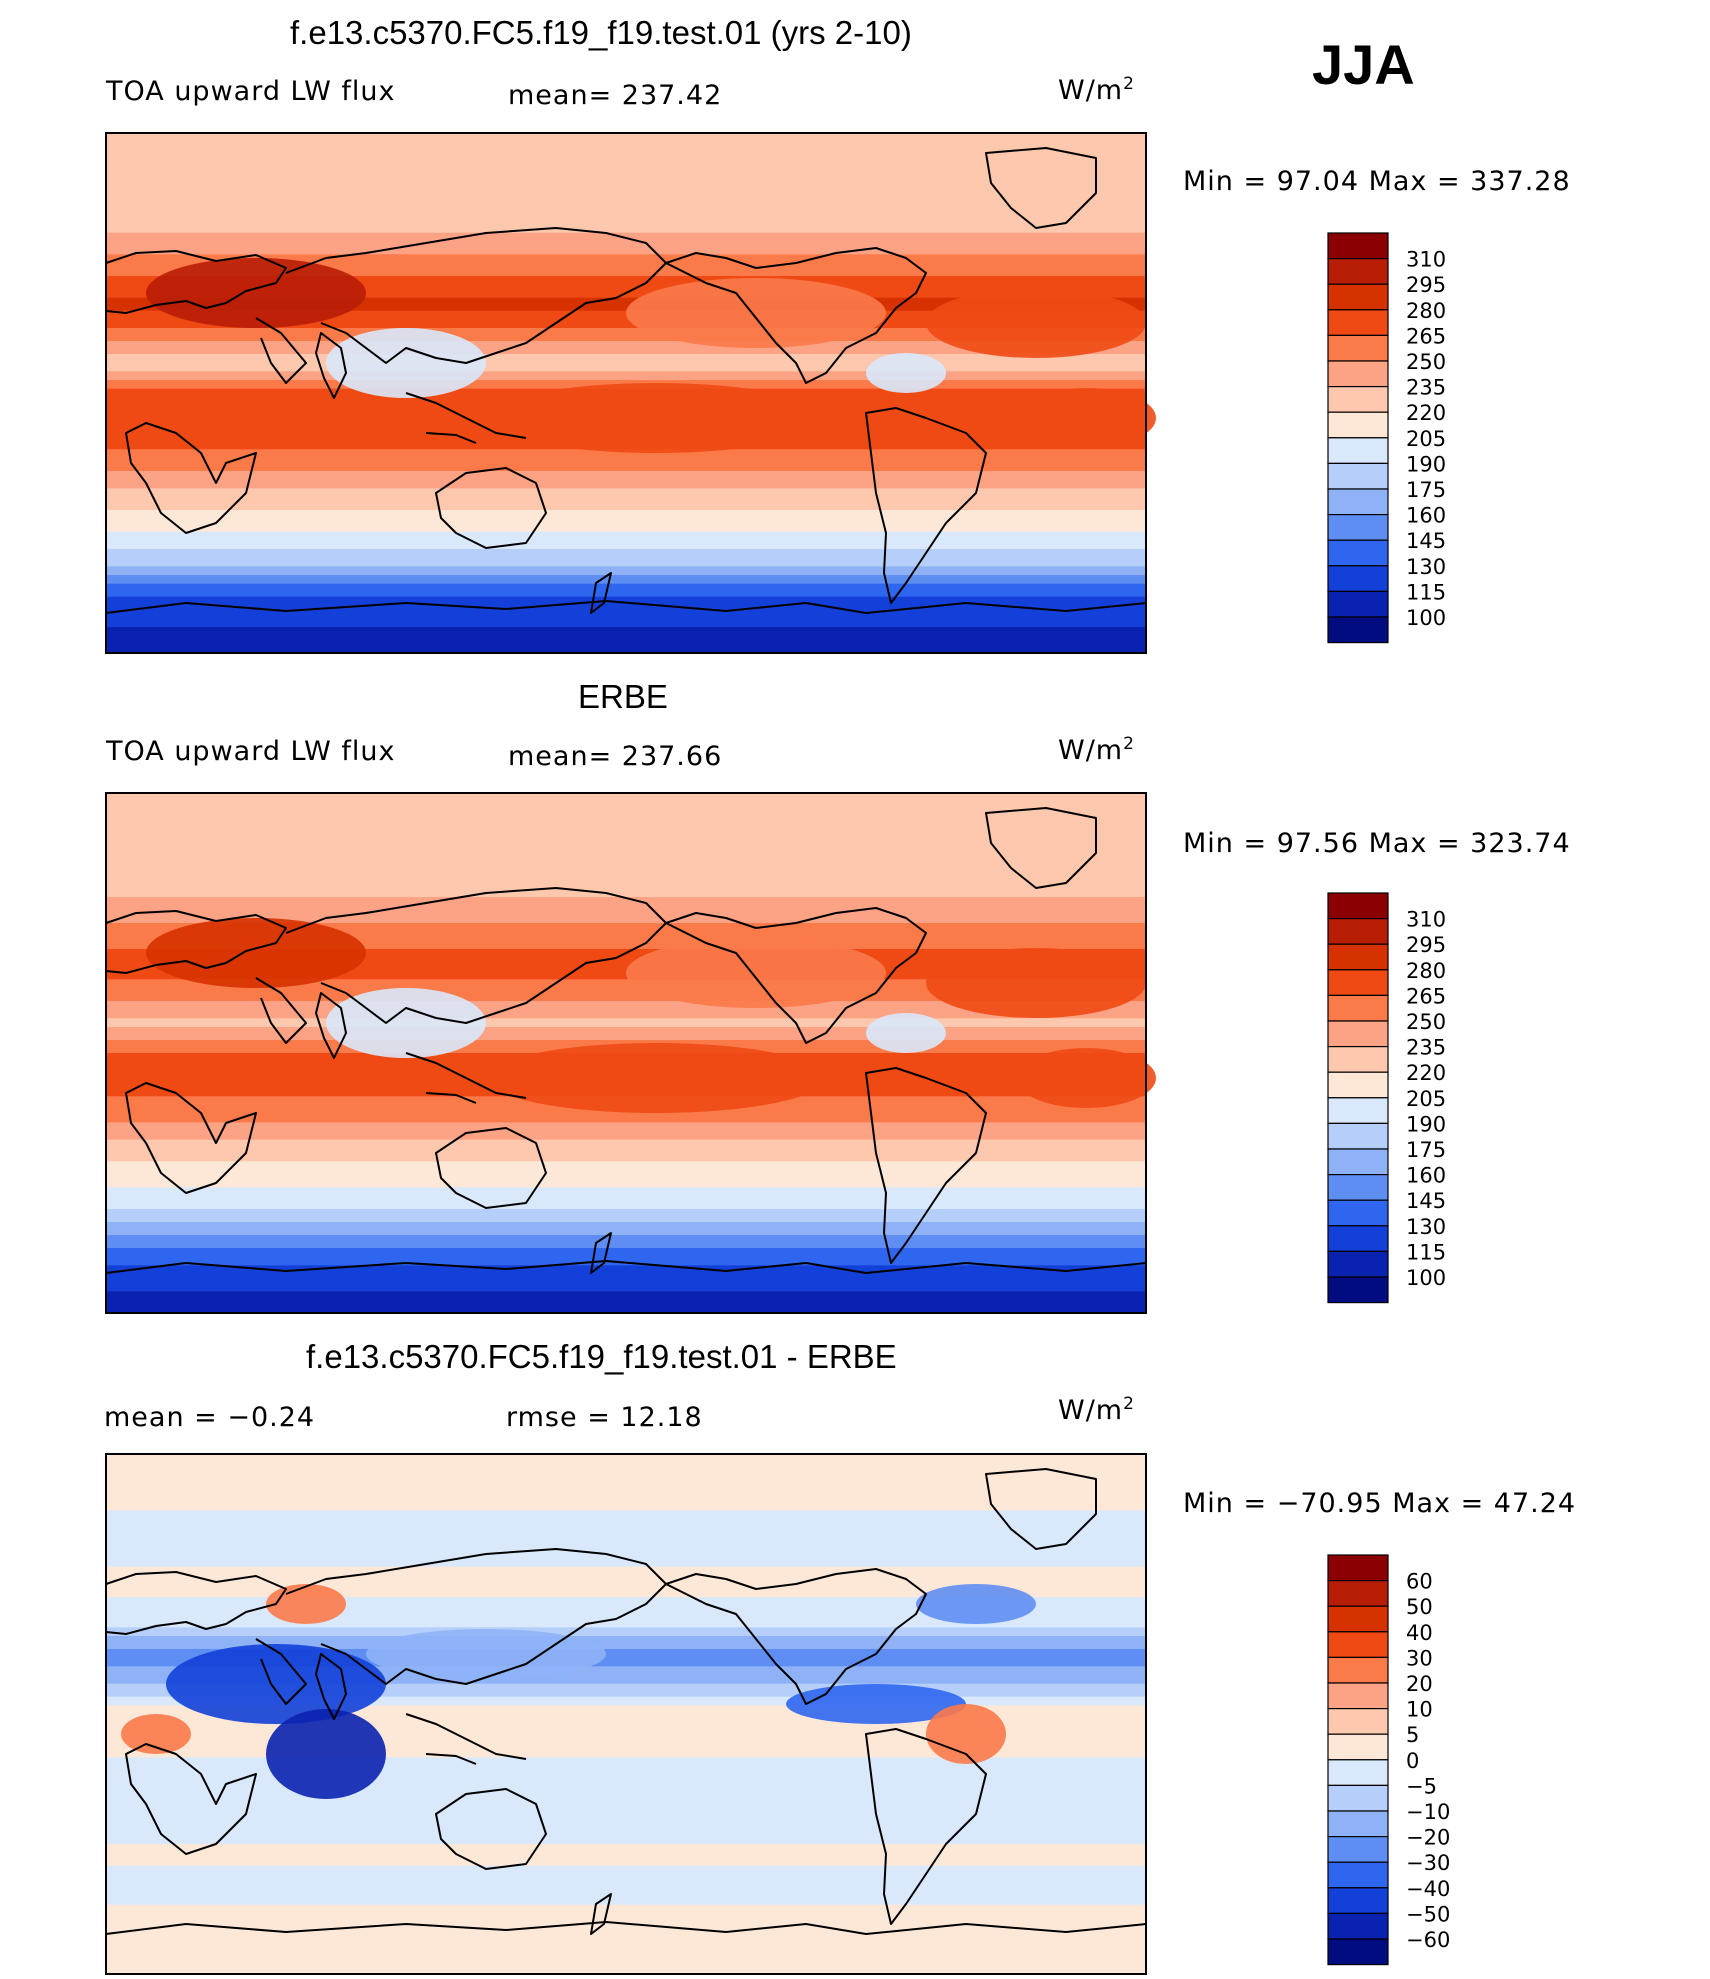 This screenshot has height=1979, width=1710. I want to click on colorbar-label: 0, so click(1412, 1761).